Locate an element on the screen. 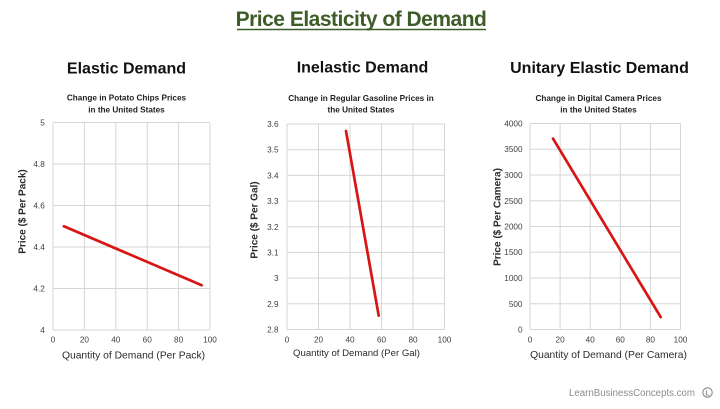  svg-text: Price ($ Per Gal) is located at coordinates (255, 219).